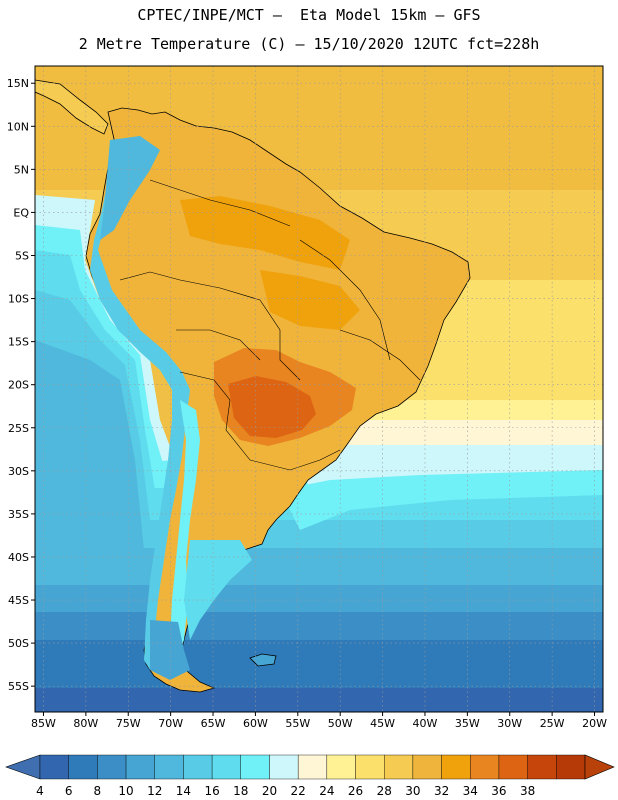  I want to click on lat-tick-label: 20S, so click(18, 385).